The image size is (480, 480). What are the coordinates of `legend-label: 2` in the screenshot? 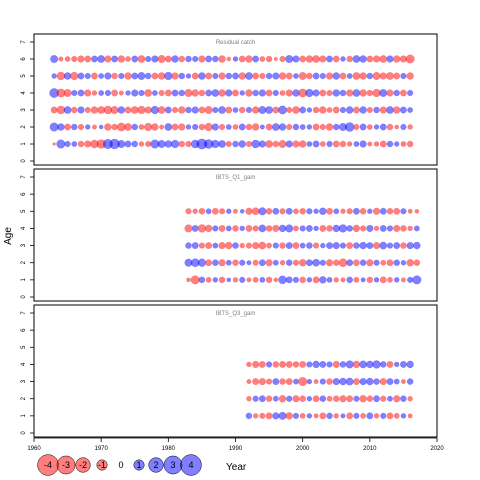 It's located at (155, 465).